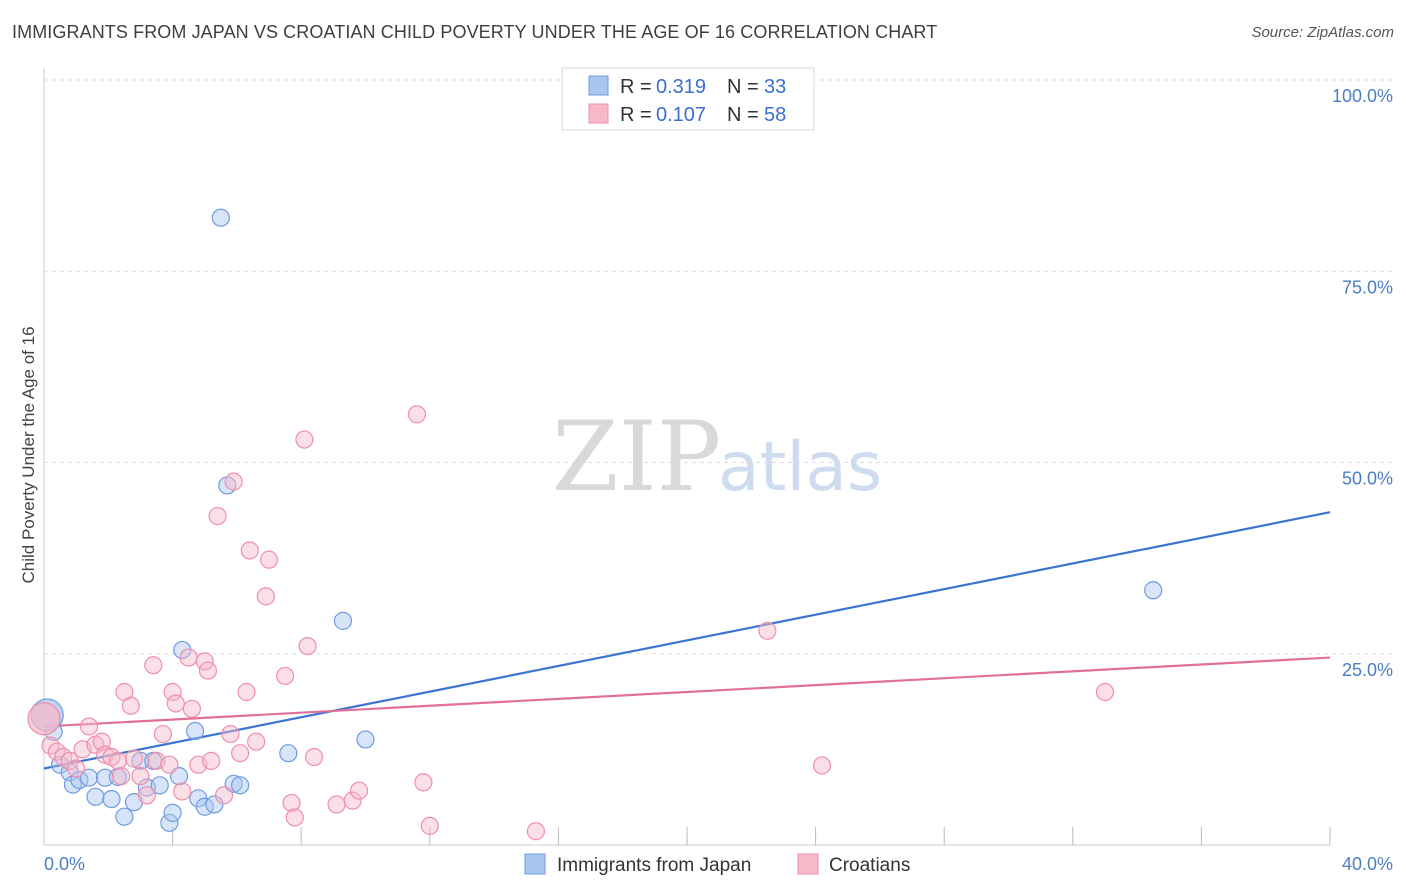  I want to click on x-tick-label-40: 40.0%, so click(1367, 864).